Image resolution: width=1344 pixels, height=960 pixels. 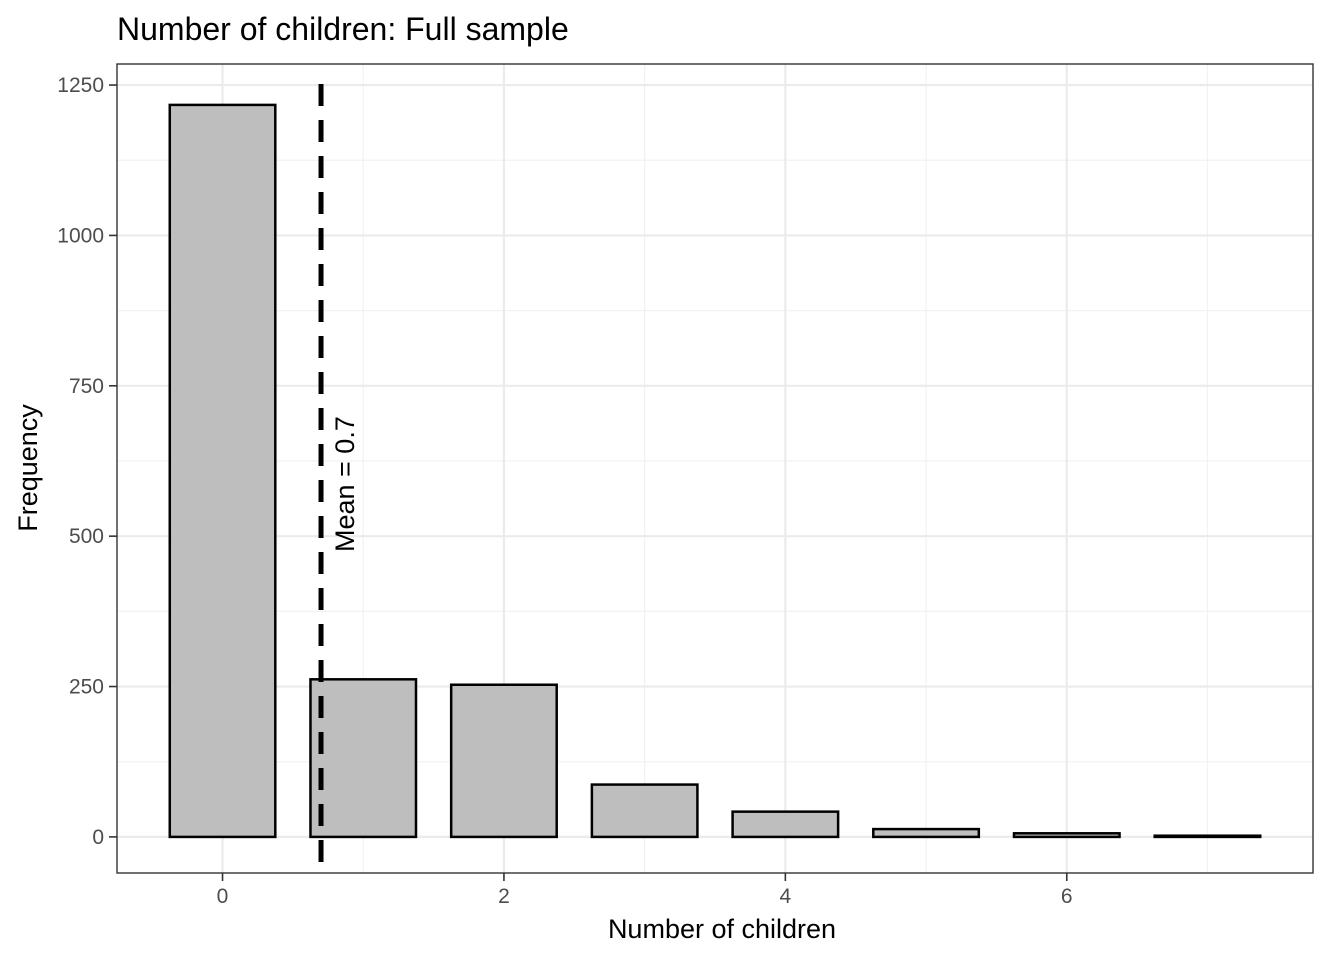 I want to click on y-tick-label: 1250, so click(x=80, y=85).